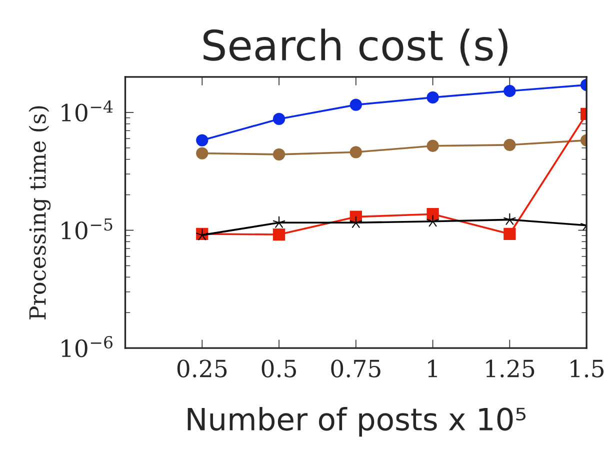  I want to click on chart-title: Search cost (s), so click(356, 47).